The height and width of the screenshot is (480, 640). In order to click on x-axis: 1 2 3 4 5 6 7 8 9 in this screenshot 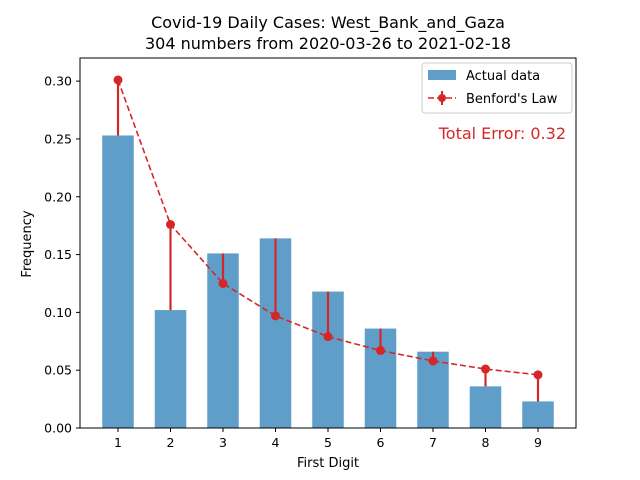, I will do `click(328, 439)`.